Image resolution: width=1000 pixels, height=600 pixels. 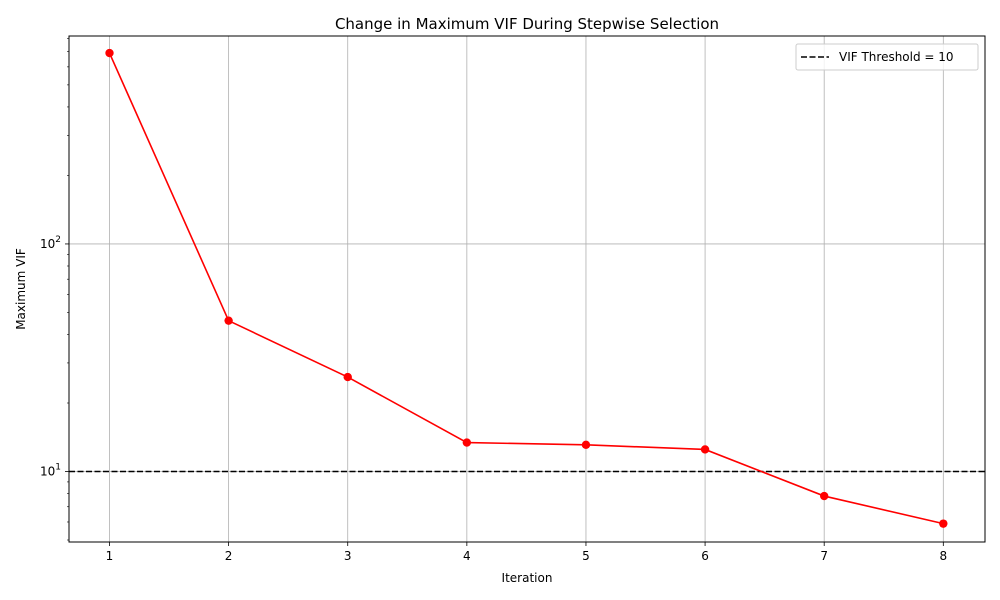 I want to click on x-tick-label: 4, so click(x=467, y=556).